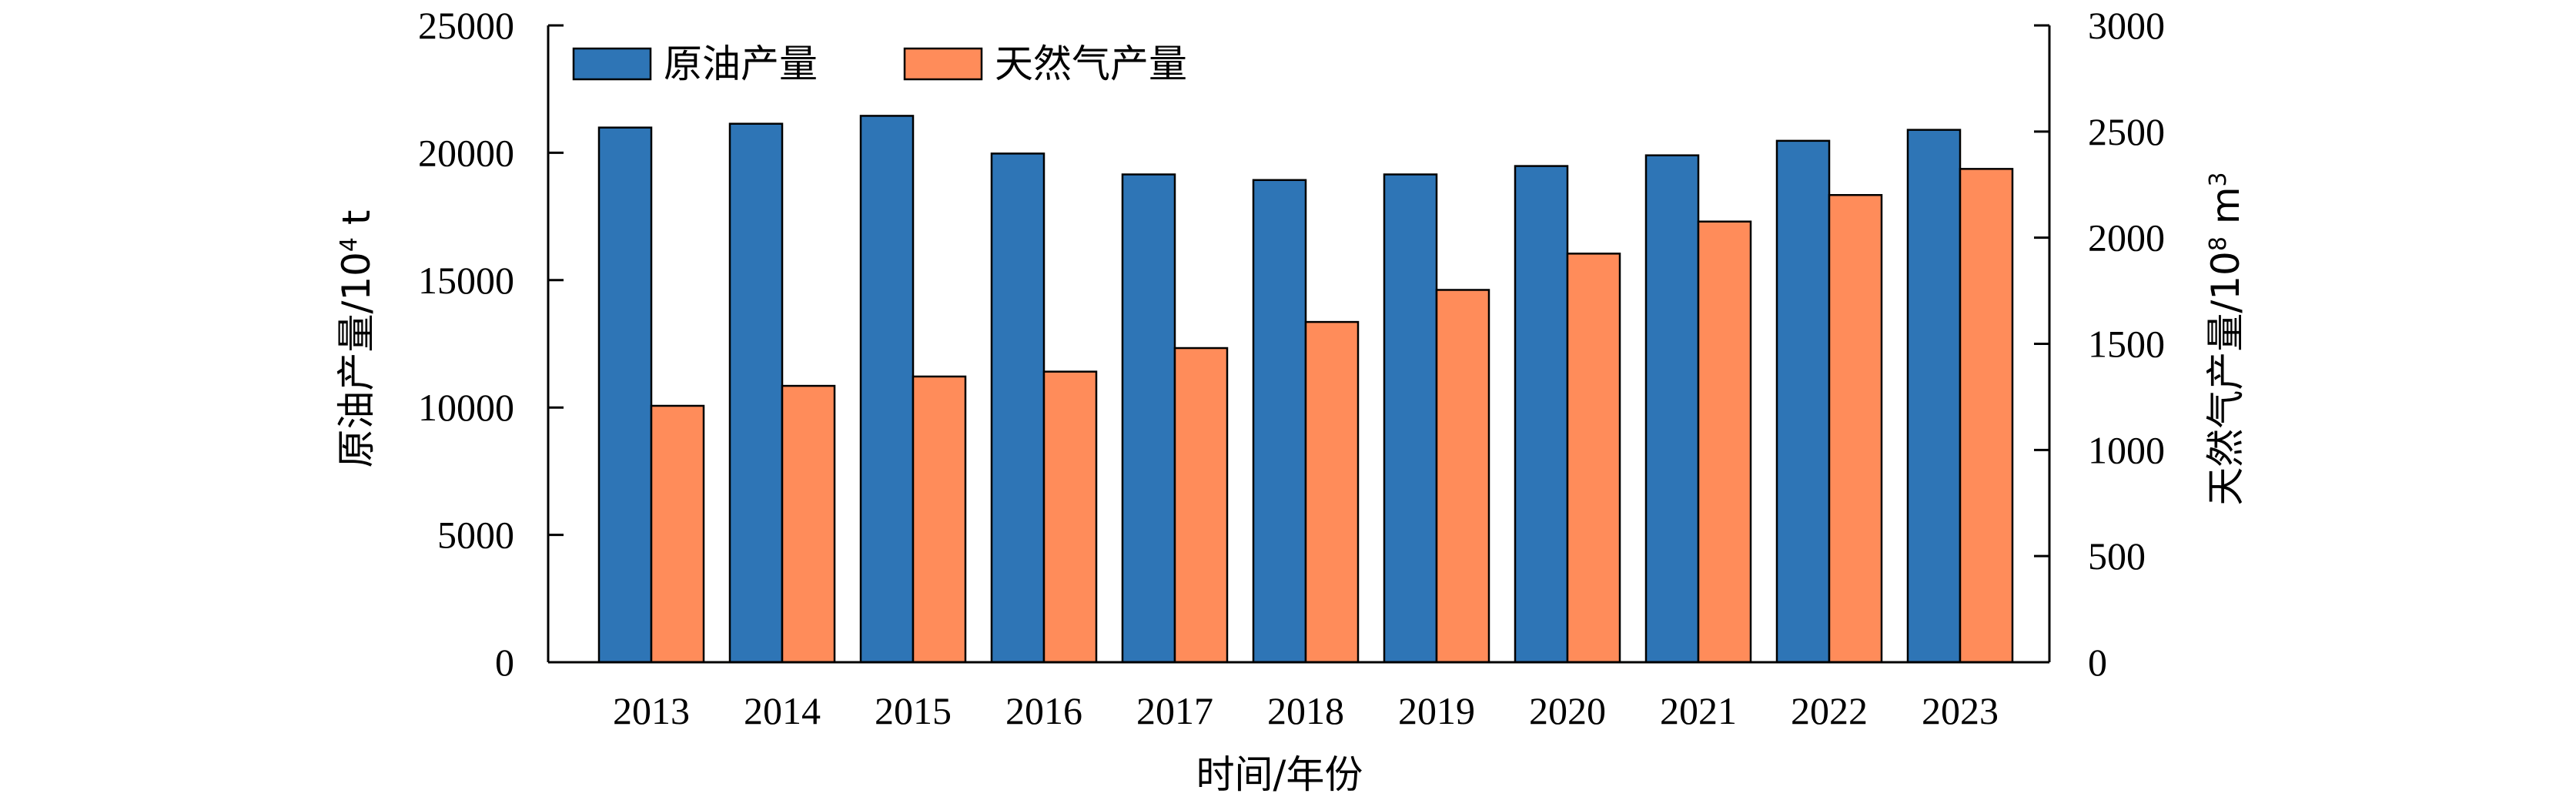 The image size is (2576, 807). I want to click on bar-crude-oil-2014, so click(756, 393).